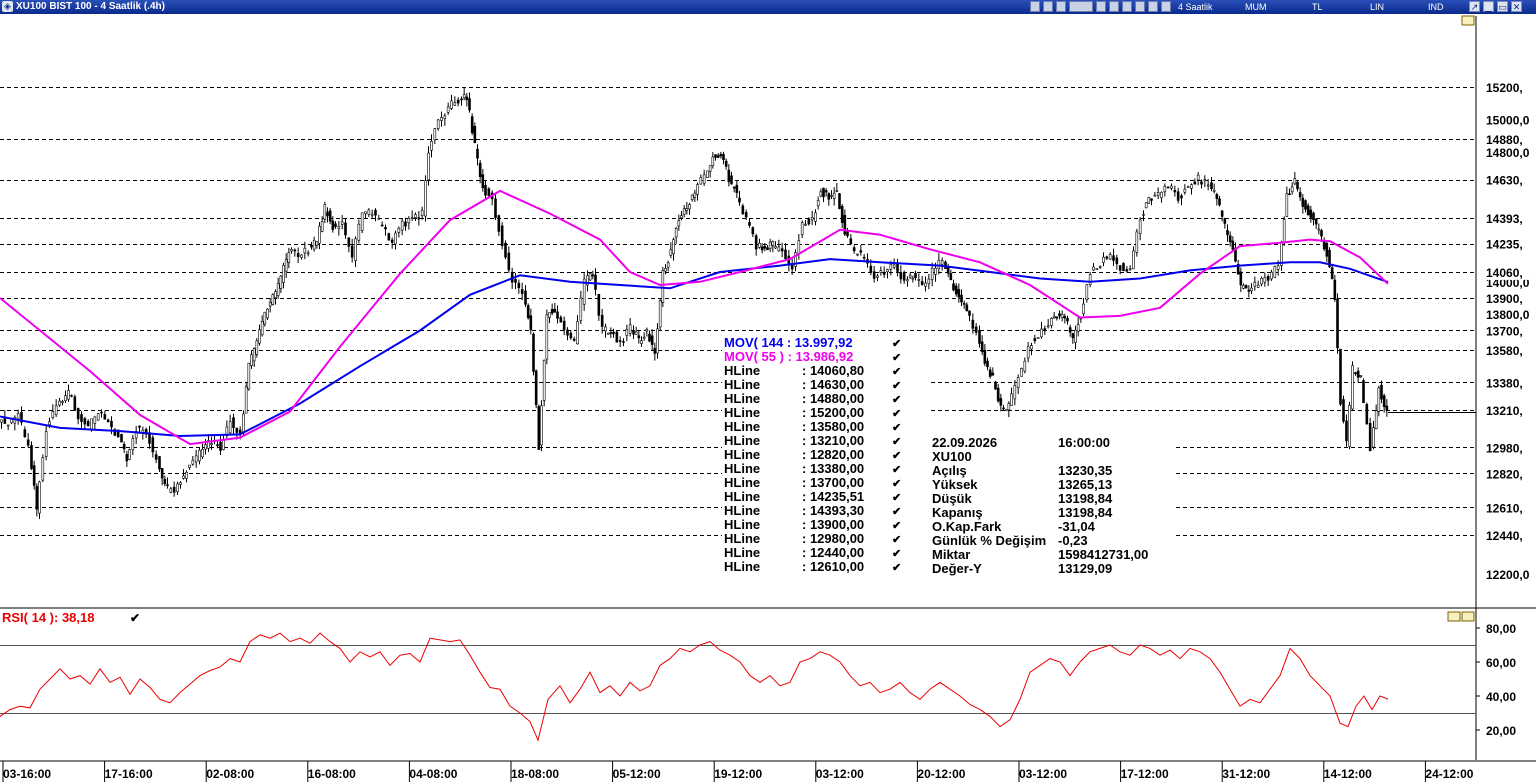  What do you see at coordinates (1077, 526) in the screenshot?
I see `info-value: -31,04` at bounding box center [1077, 526].